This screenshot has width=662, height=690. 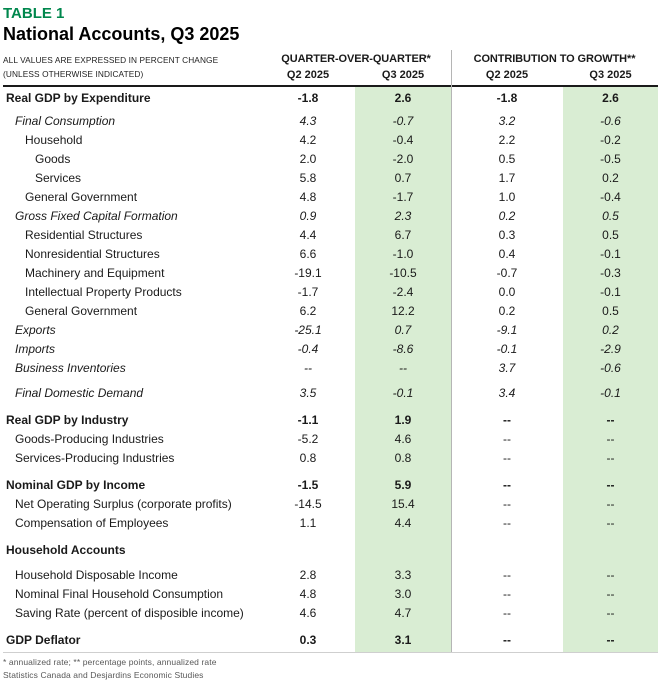 What do you see at coordinates (34, 13) in the screenshot?
I see `table-label: TABLE 1` at bounding box center [34, 13].